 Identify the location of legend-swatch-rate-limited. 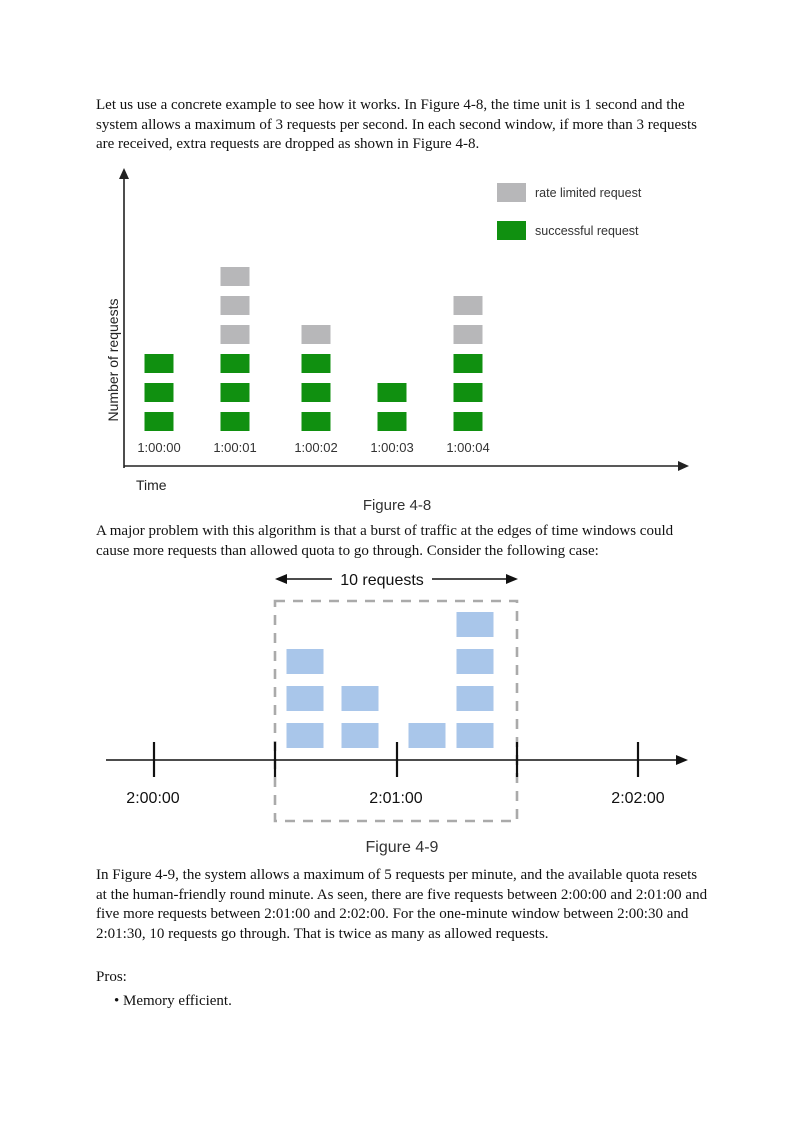
(511, 192).